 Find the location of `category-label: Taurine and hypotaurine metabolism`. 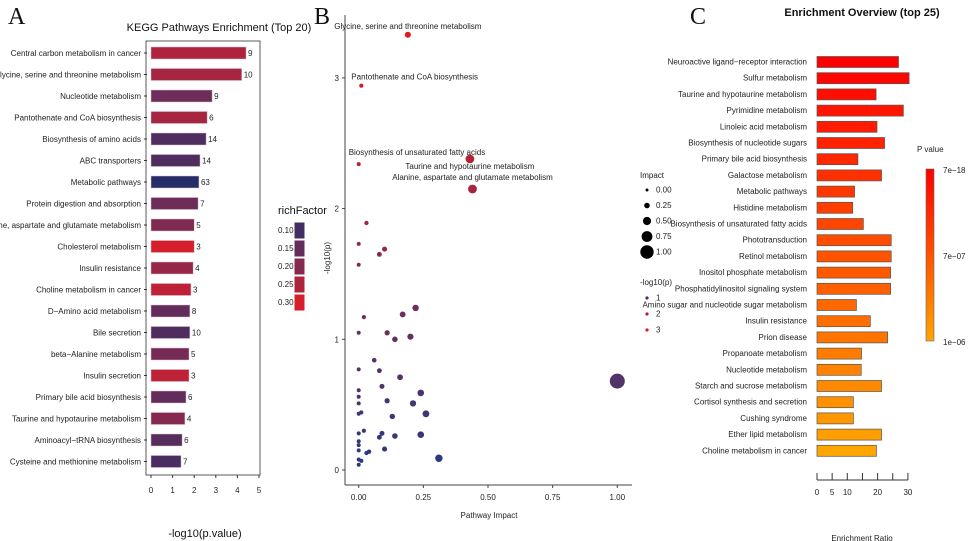

category-label: Taurine and hypotaurine metabolism is located at coordinates (742, 94).